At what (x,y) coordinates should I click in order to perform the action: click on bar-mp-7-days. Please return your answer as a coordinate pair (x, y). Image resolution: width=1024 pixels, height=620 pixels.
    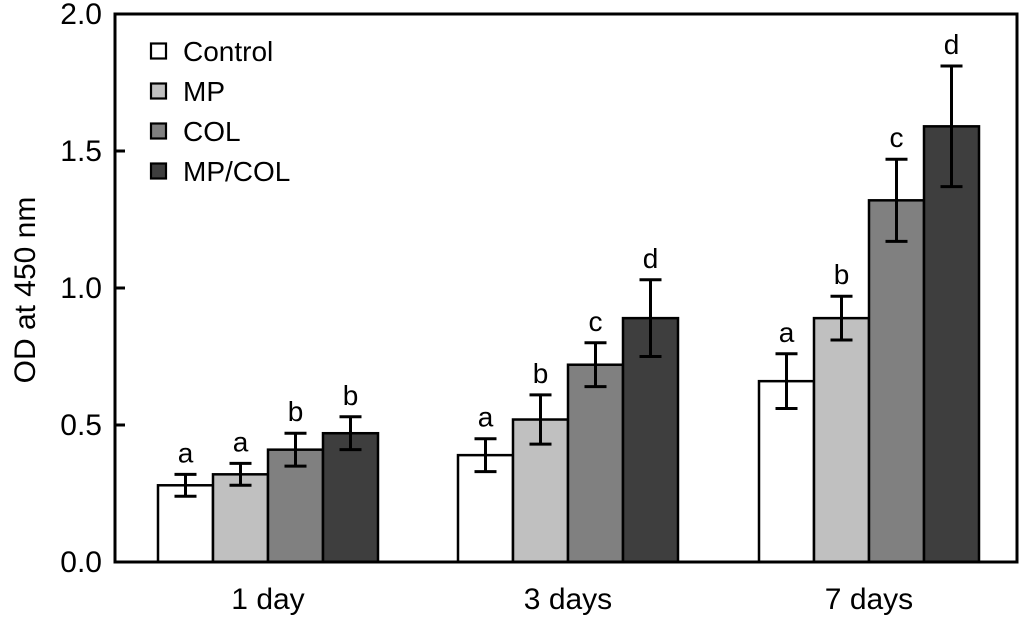
    Looking at the image, I should click on (841, 440).